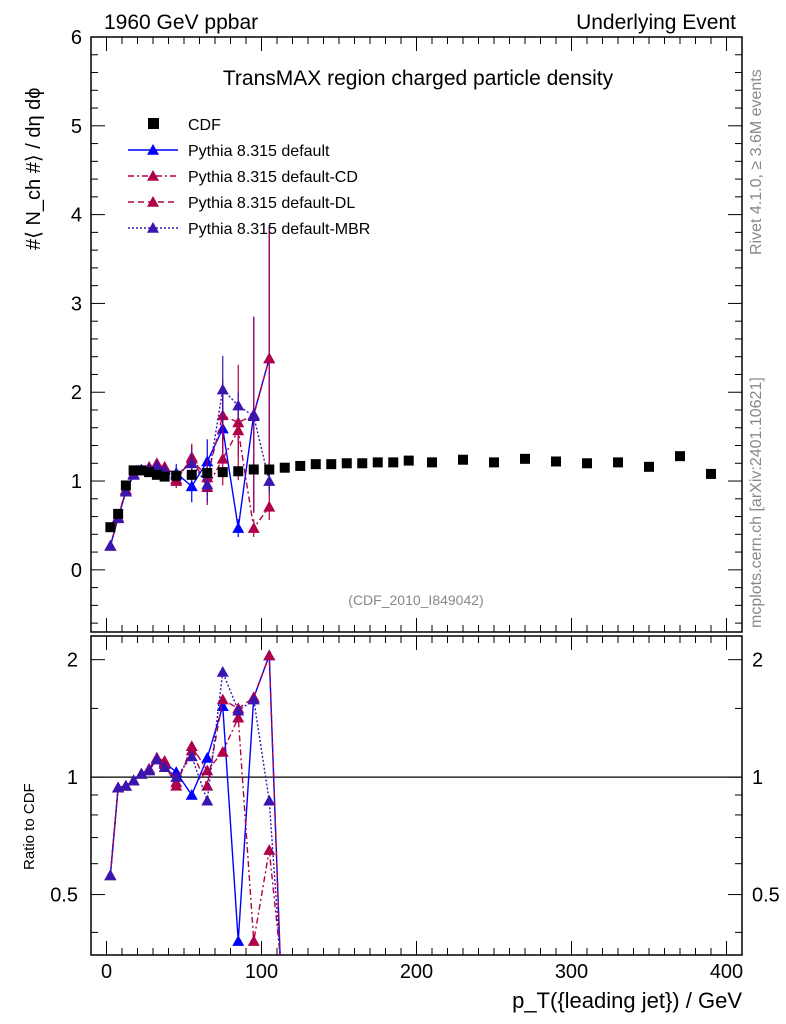 The width and height of the screenshot is (786, 1024). I want to click on y-tick-label-bottom-right: 2, so click(757, 661).